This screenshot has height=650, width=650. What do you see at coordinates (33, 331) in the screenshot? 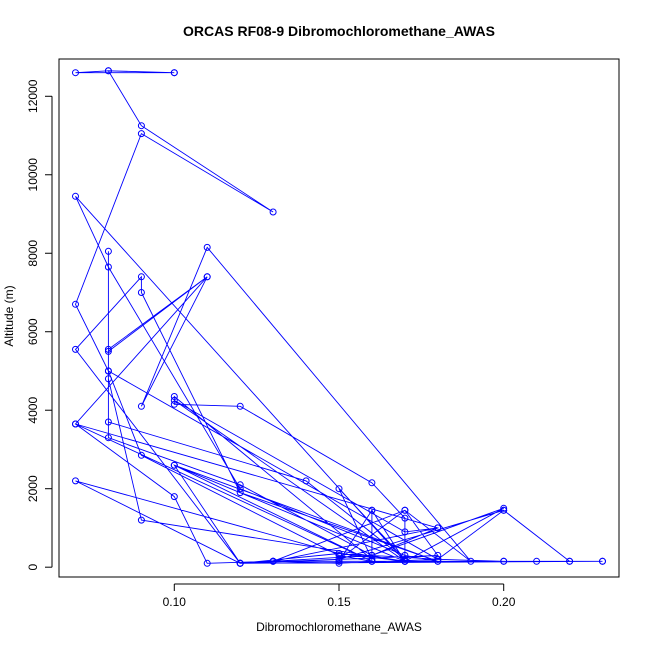
I see `y-tick-label: 6000` at bounding box center [33, 331].